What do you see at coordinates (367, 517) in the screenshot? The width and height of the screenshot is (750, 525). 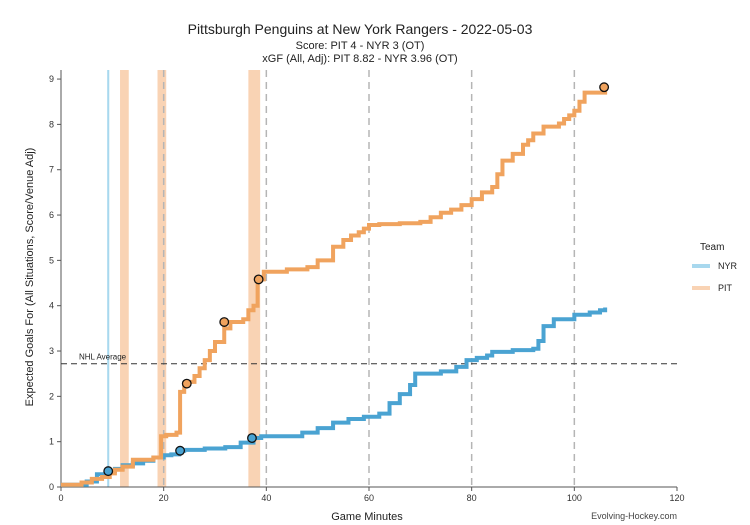 I see `x-axis-label: Game Minutes` at bounding box center [367, 517].